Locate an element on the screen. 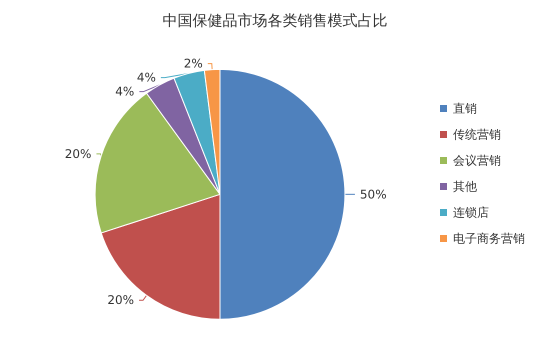 The height and width of the screenshot is (347, 550). data-label: 2% is located at coordinates (193, 63).